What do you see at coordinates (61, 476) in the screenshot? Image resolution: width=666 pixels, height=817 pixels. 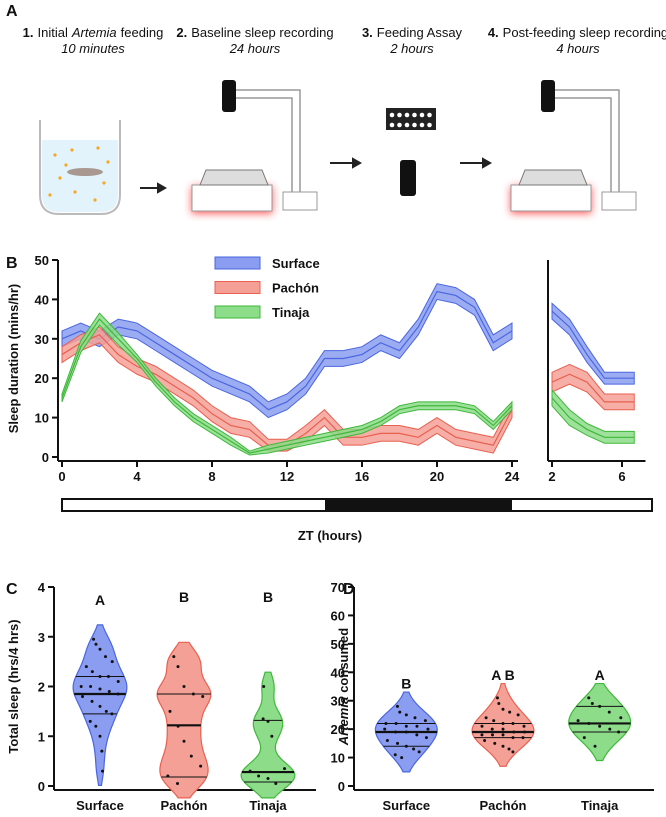 I see `x-tick-label: 0` at bounding box center [61, 476].